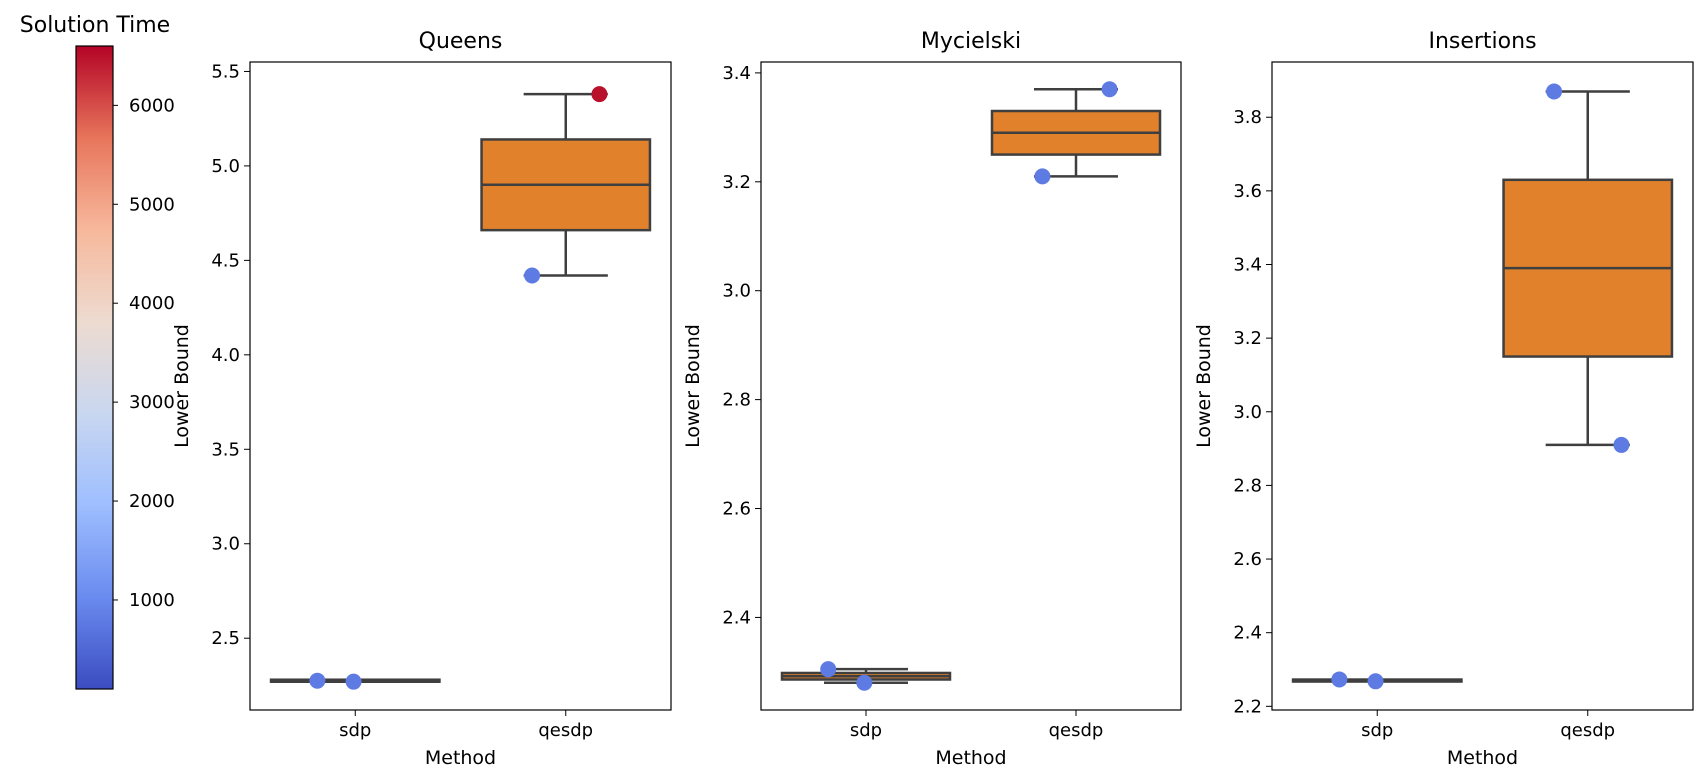 This screenshot has width=1704, height=781. I want to click on colorbar: Solution Time 1000 2000 3000 4000 5000 6000, so click(97, 351).